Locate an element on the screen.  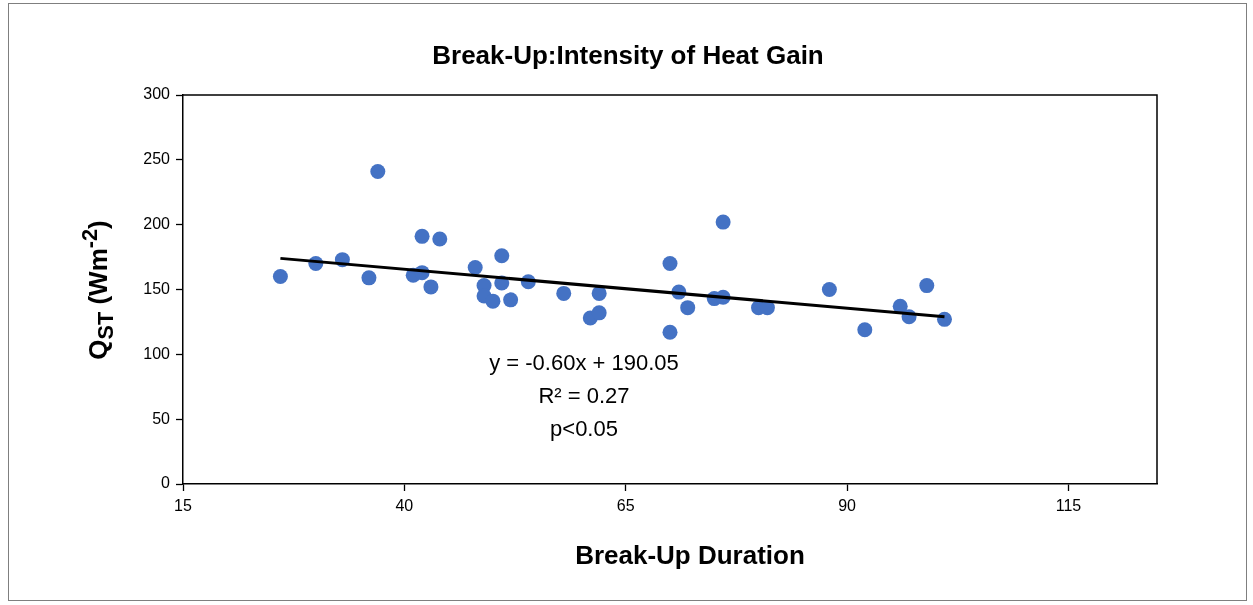
x-tick-label: 115 is located at coordinates (1068, 506).